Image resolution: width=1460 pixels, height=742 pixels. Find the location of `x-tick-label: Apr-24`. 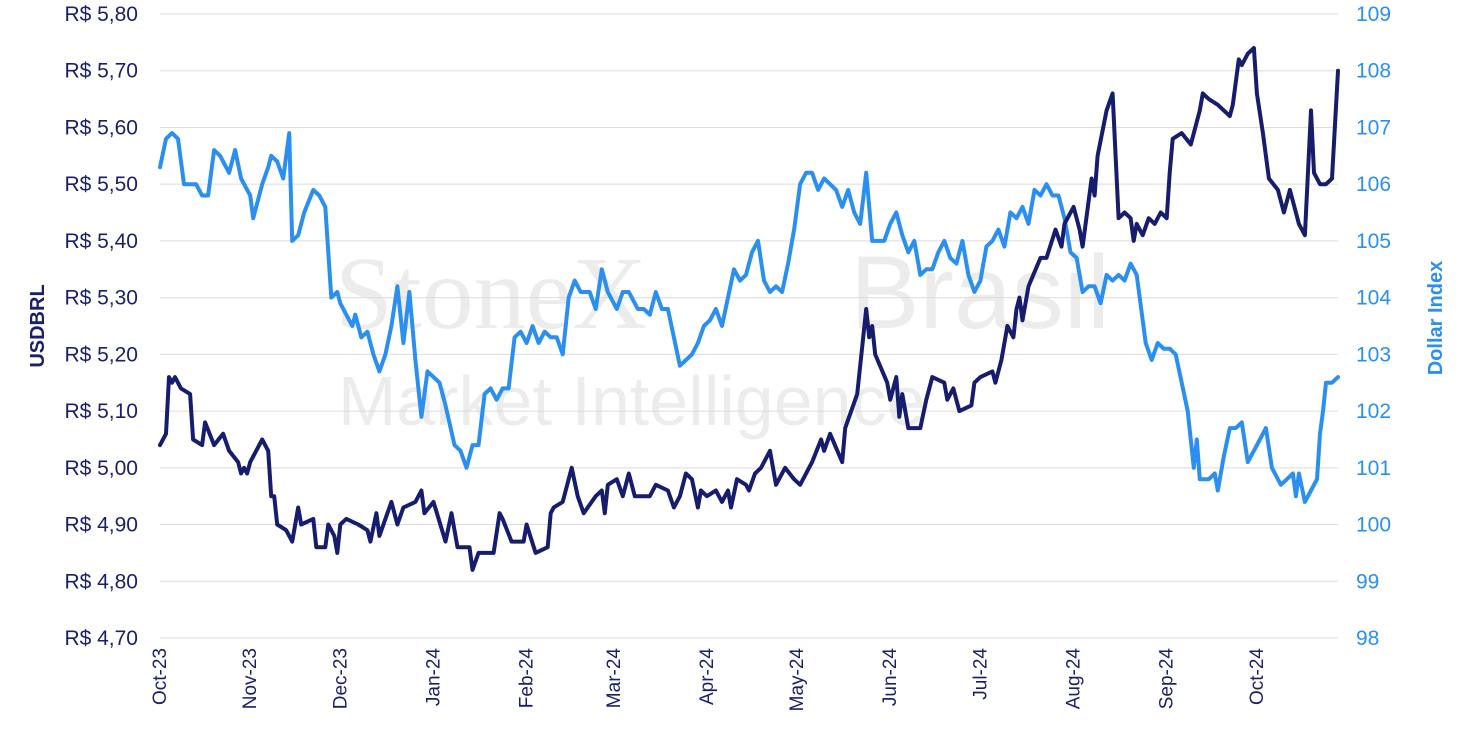

x-tick-label: Apr-24 is located at coordinates (707, 676).